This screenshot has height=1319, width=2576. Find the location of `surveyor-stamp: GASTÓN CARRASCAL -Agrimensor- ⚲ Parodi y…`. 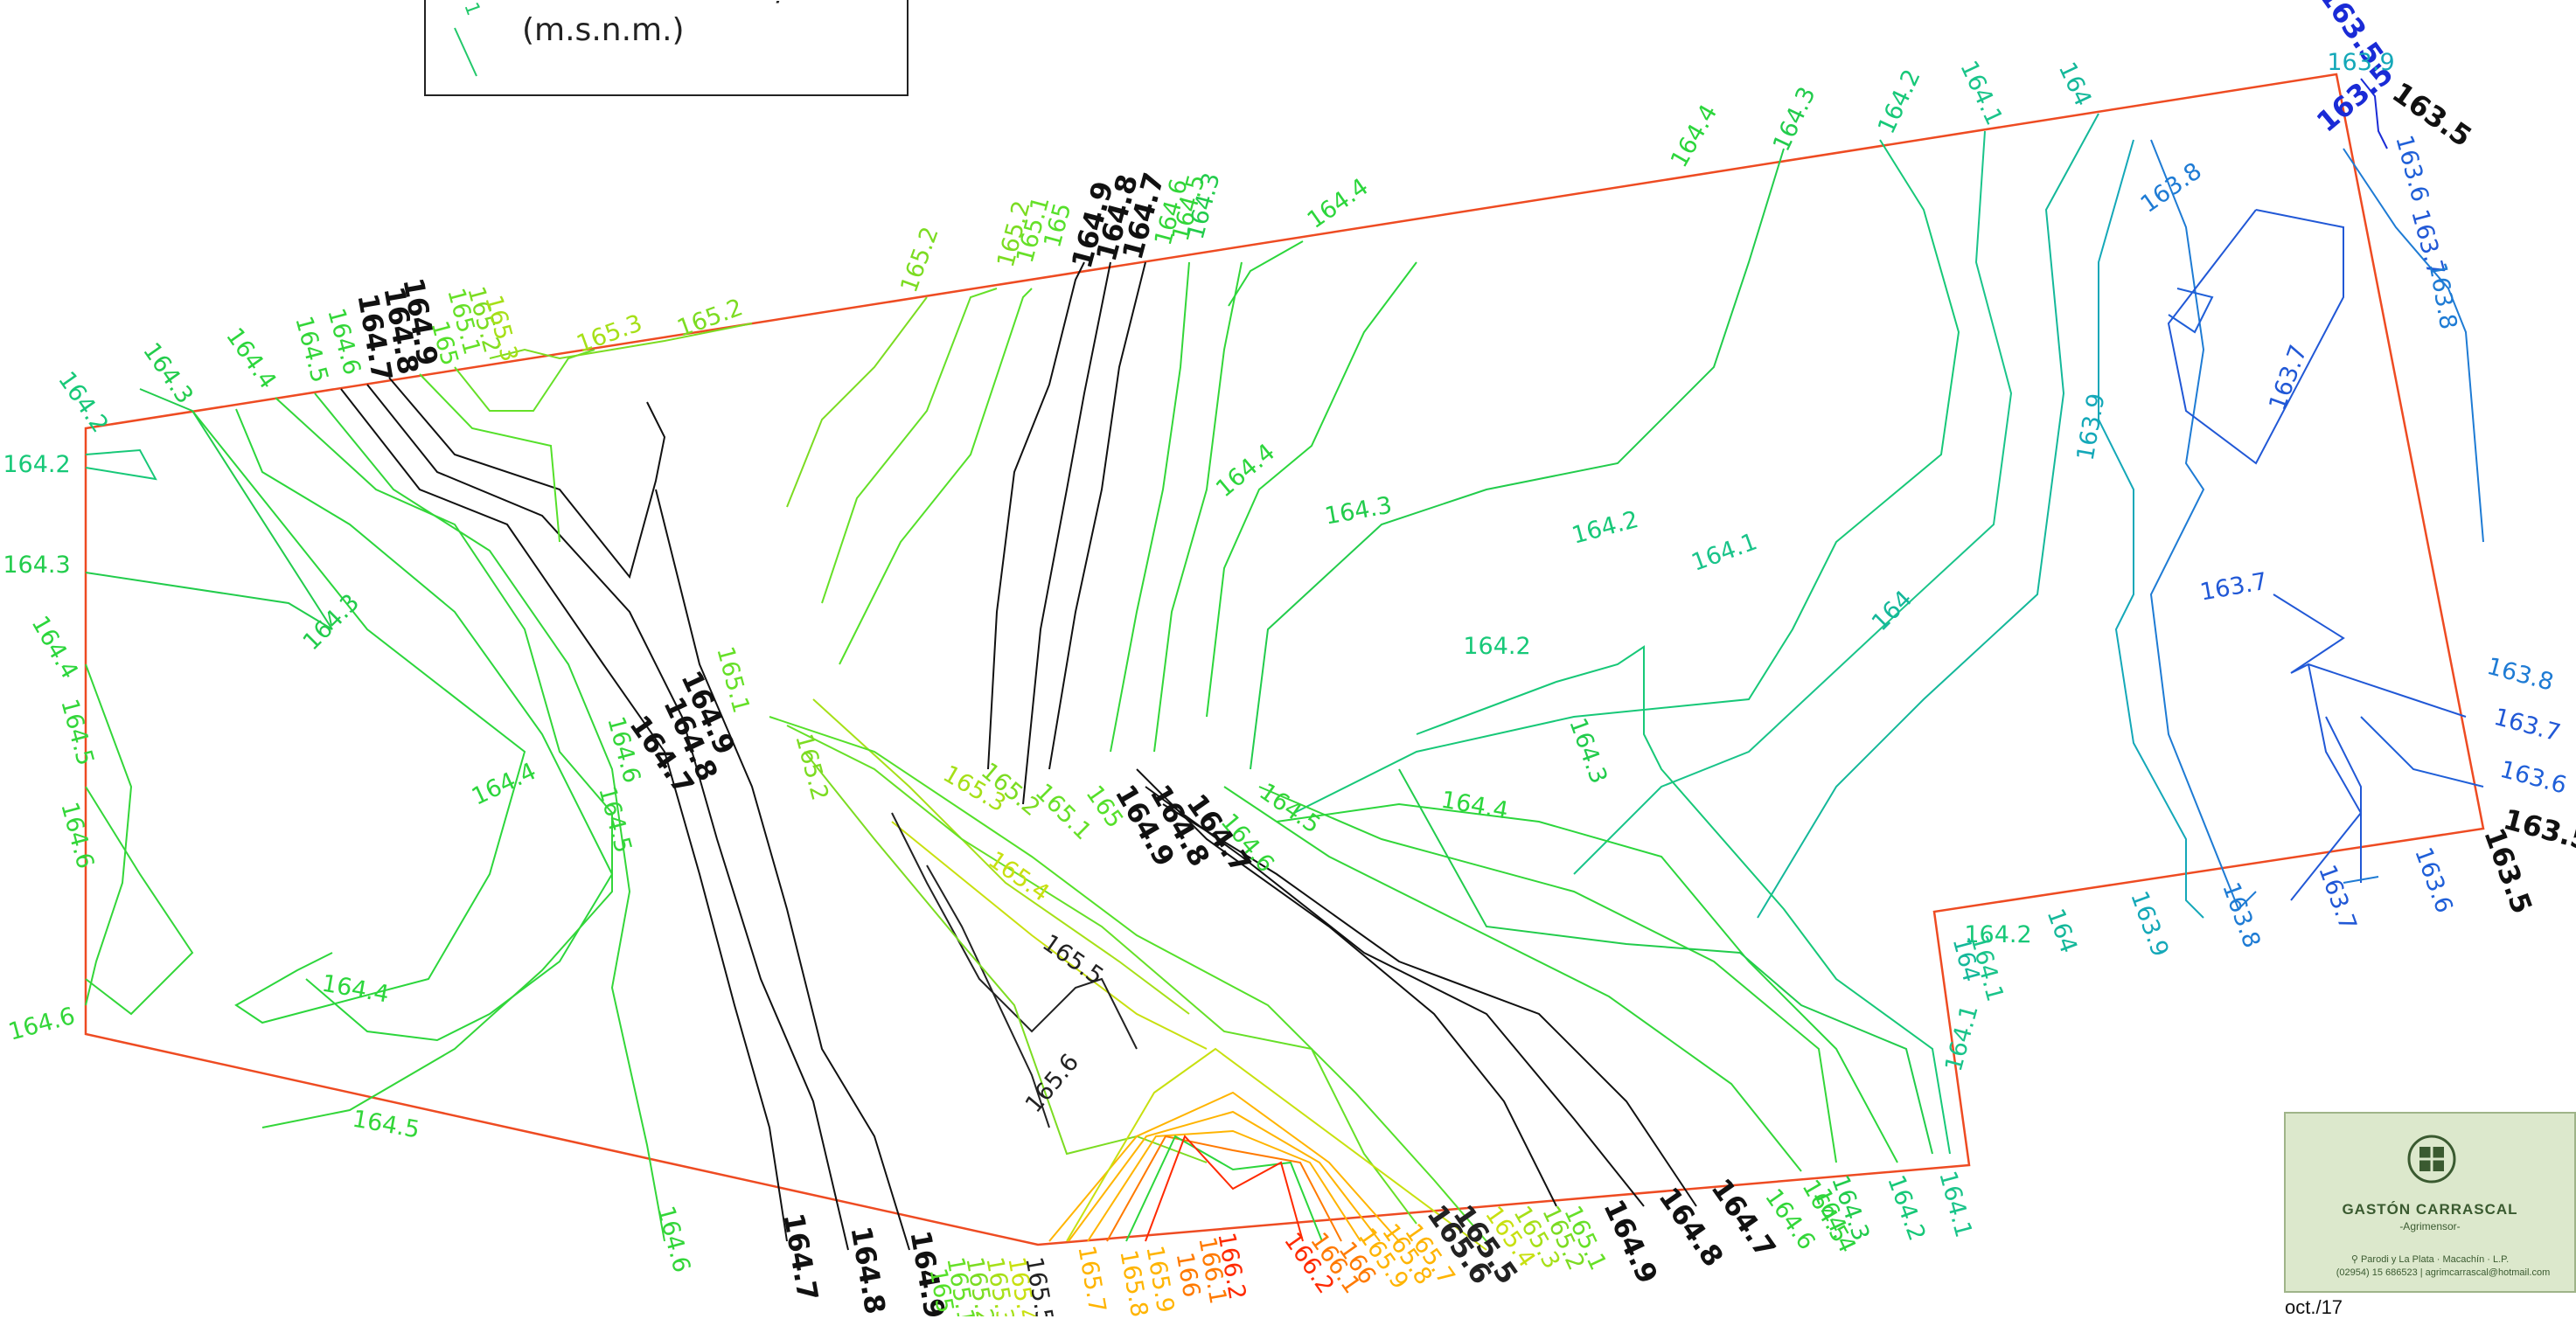

surveyor-stamp: GASTÓN CARRASCAL -Agrimensor- ⚲ Parodi y… is located at coordinates (2430, 1202).